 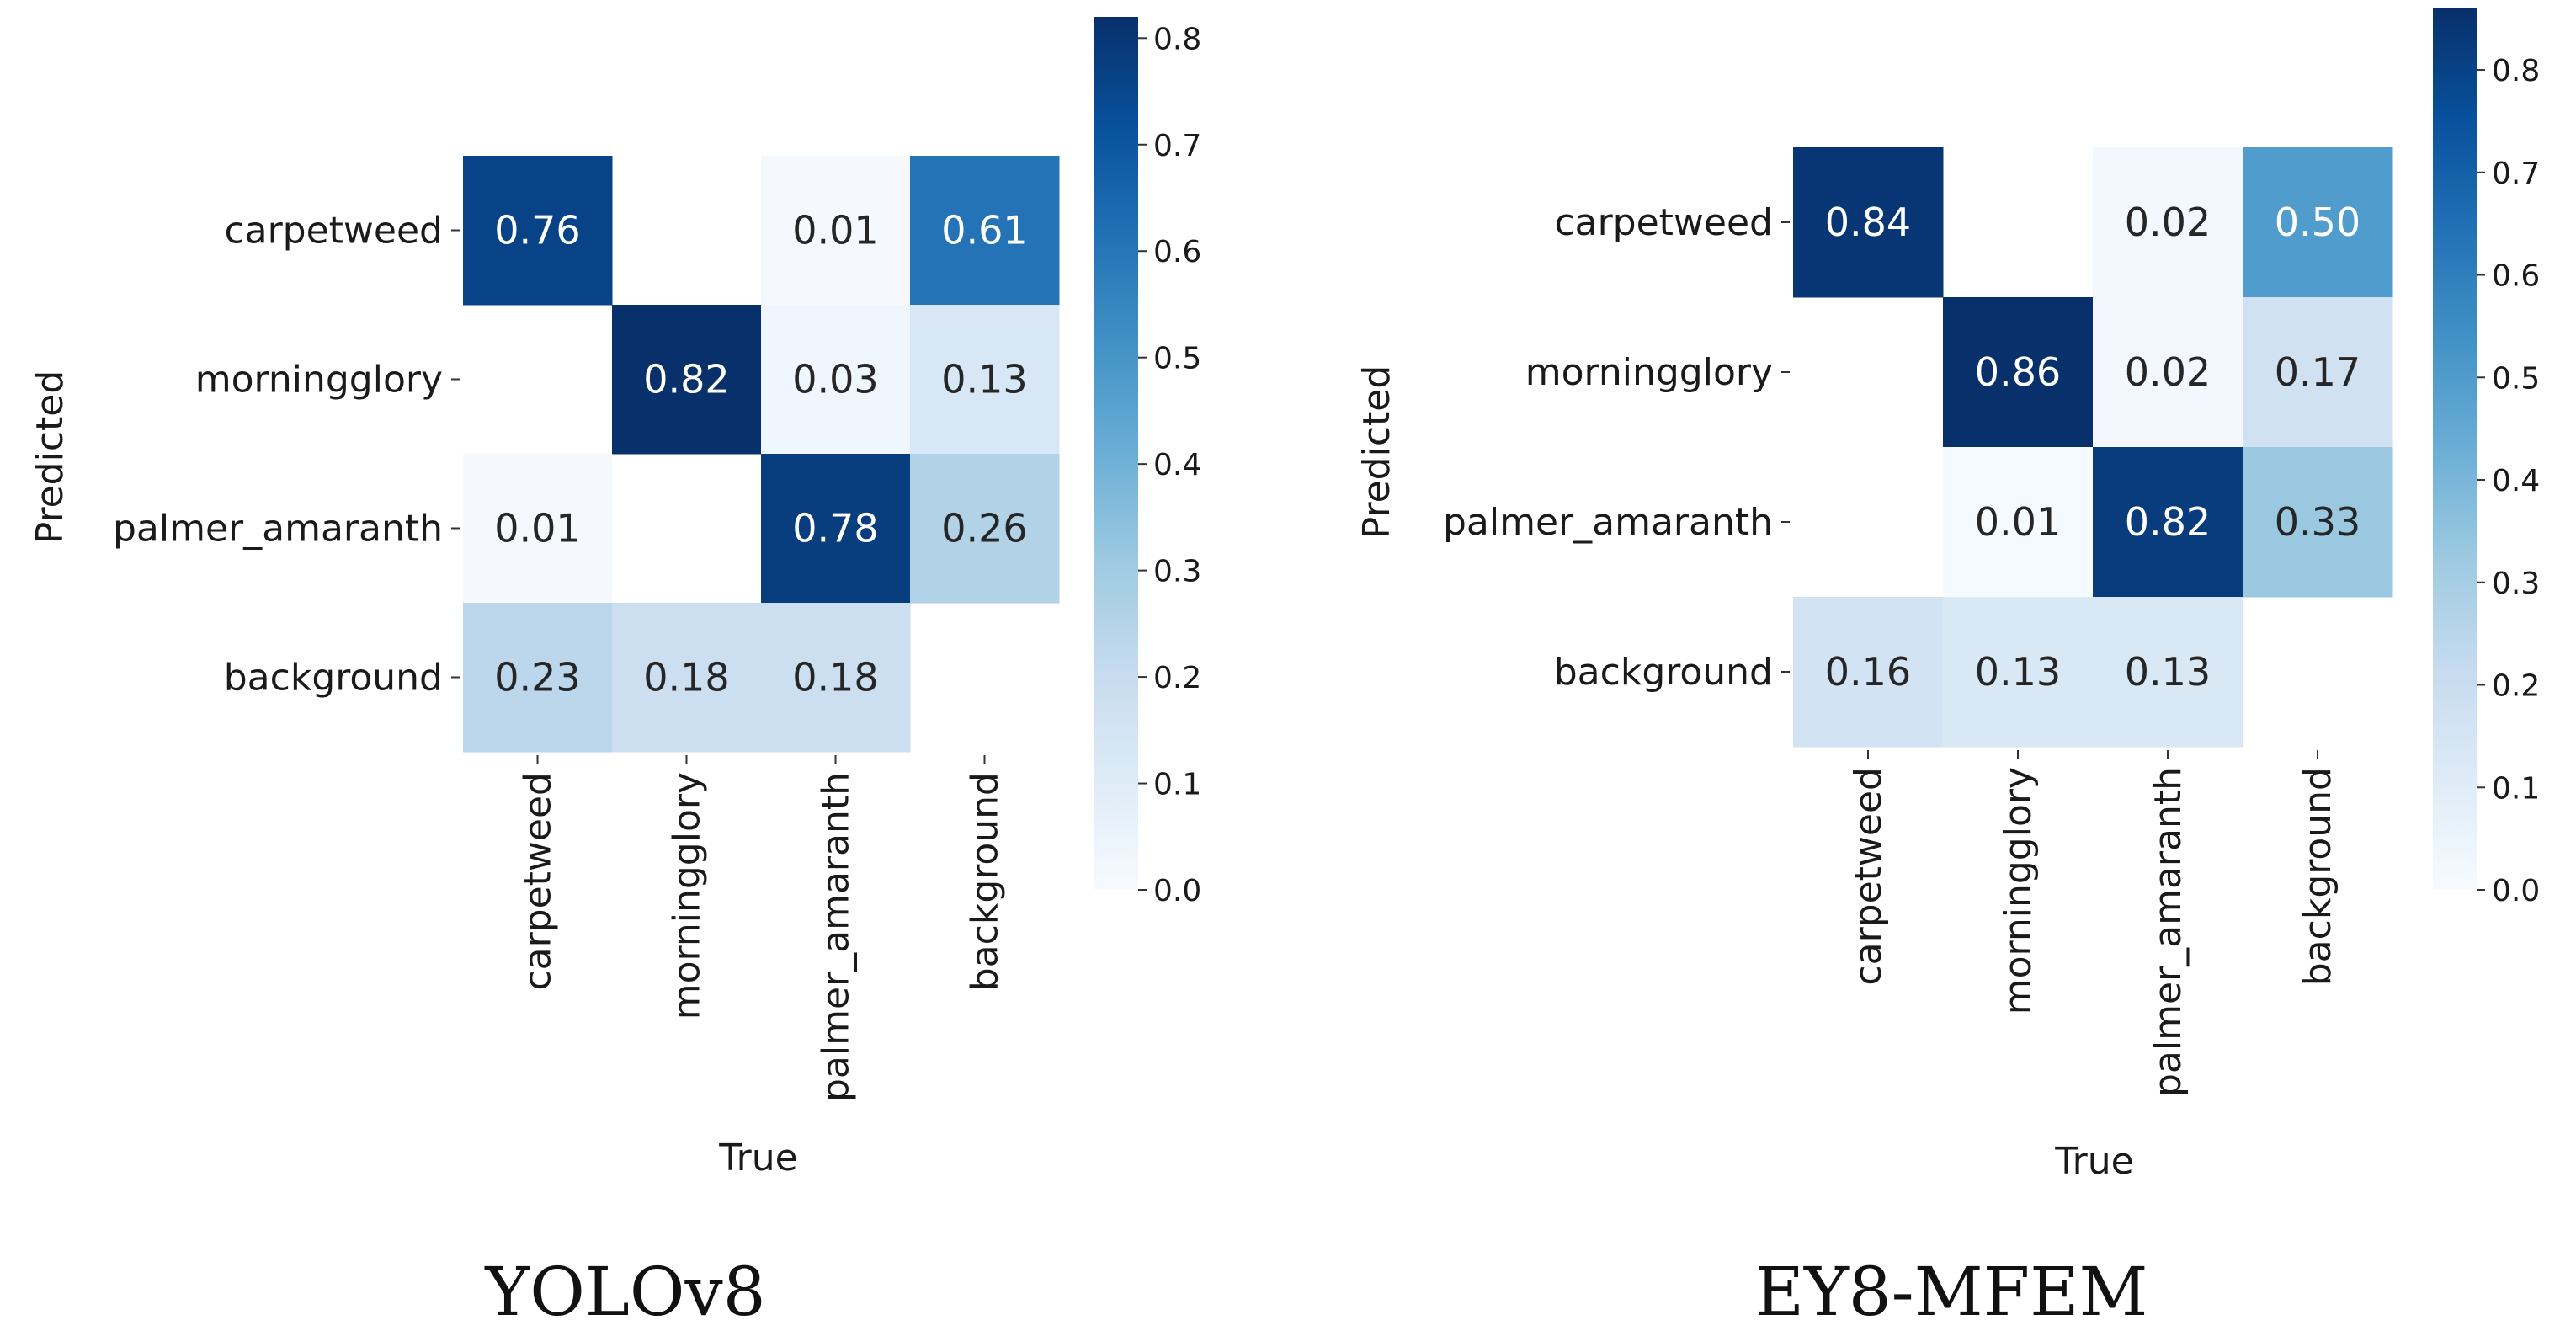 I want to click on cell-value-label: 0.17, so click(x=2318, y=372).